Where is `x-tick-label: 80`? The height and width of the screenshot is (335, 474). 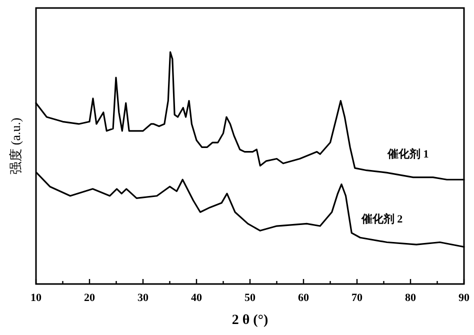
x-tick-label: 80 is located at coordinates (410, 298).